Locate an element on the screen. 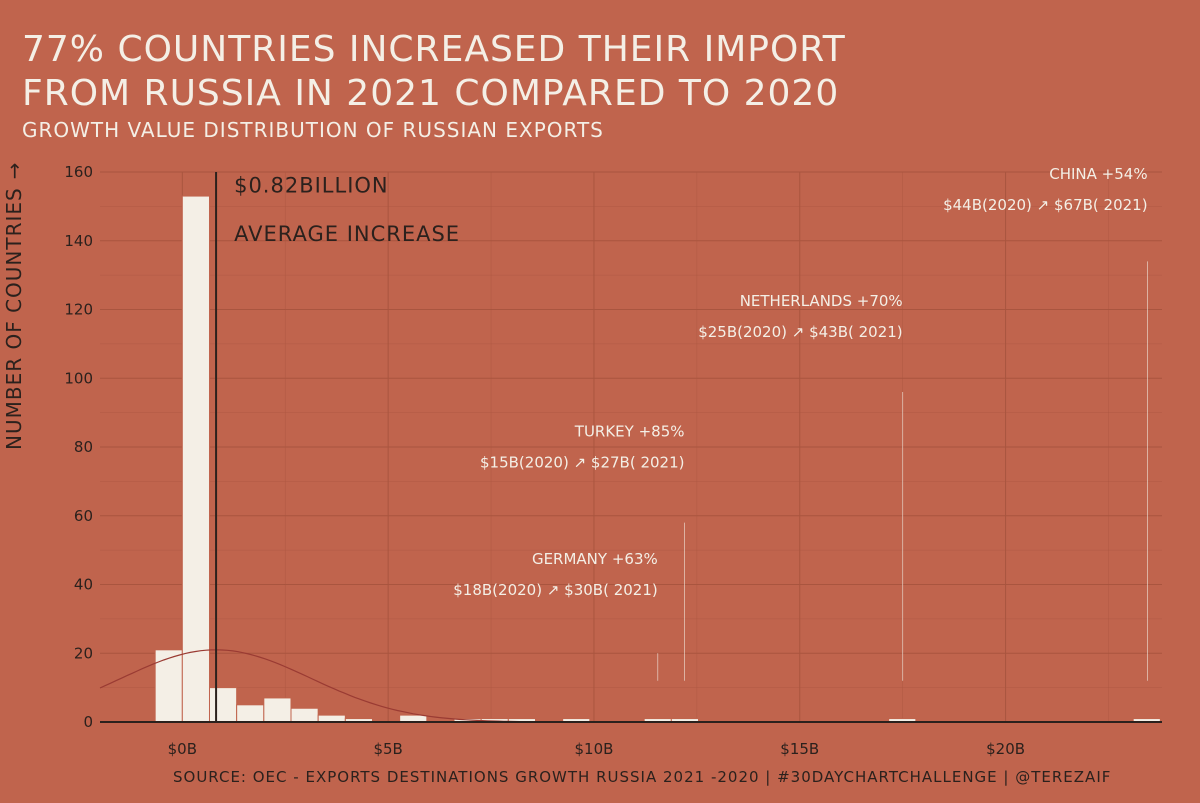 The height and width of the screenshot is (803, 1200). y-tick-label: 100 is located at coordinates (78, 378).